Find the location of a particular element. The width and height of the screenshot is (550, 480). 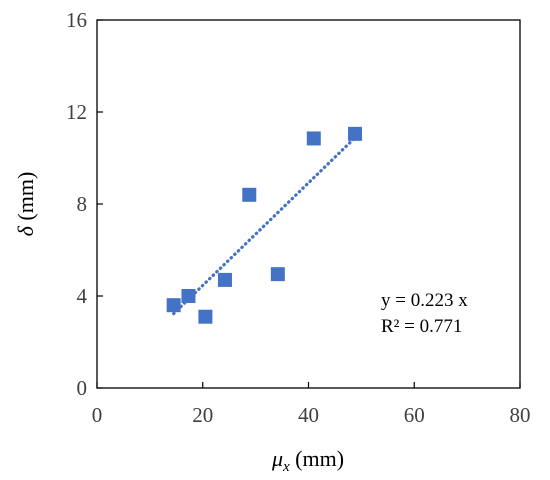

x-axis-label-subscript: x is located at coordinates (286, 467).